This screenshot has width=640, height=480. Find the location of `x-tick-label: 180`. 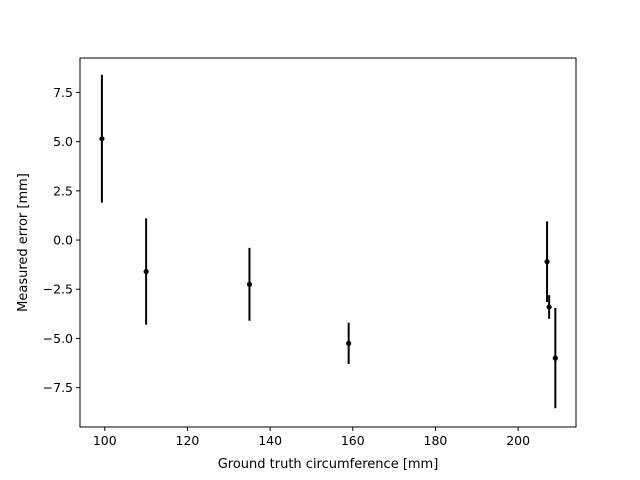

x-tick-label: 180 is located at coordinates (436, 440).